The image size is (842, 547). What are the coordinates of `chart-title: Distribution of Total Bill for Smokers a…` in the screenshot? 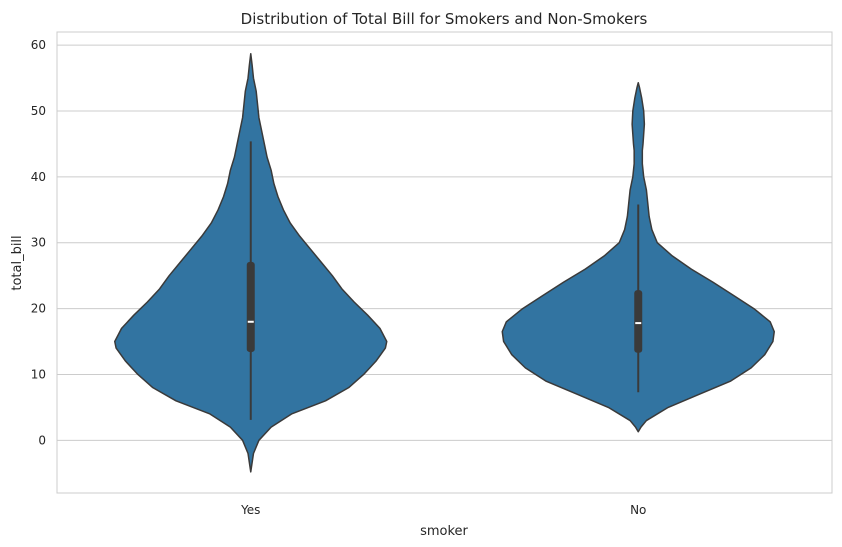 It's located at (444, 19).